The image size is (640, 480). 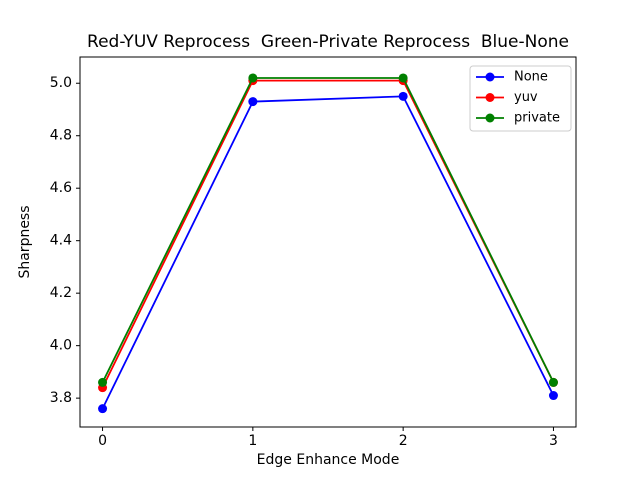 I want to click on data-point-None-x2, so click(x=403, y=96).